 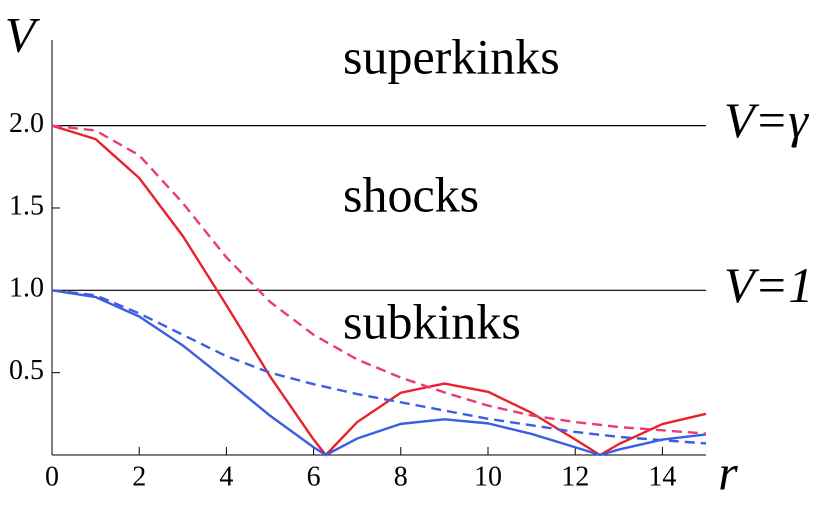 I want to click on y-tick-label: 0.5, so click(x=26, y=370).